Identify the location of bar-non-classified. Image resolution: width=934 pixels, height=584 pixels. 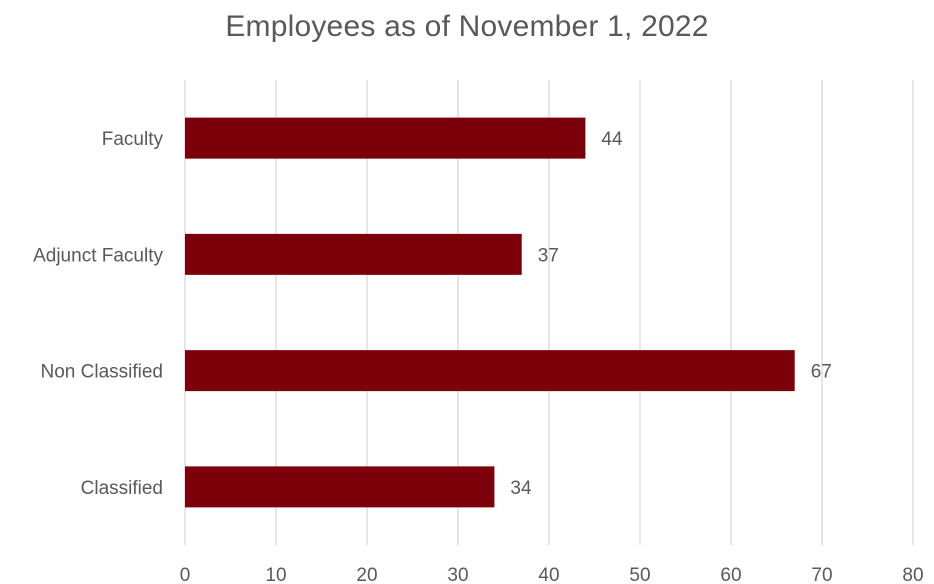
(490, 371).